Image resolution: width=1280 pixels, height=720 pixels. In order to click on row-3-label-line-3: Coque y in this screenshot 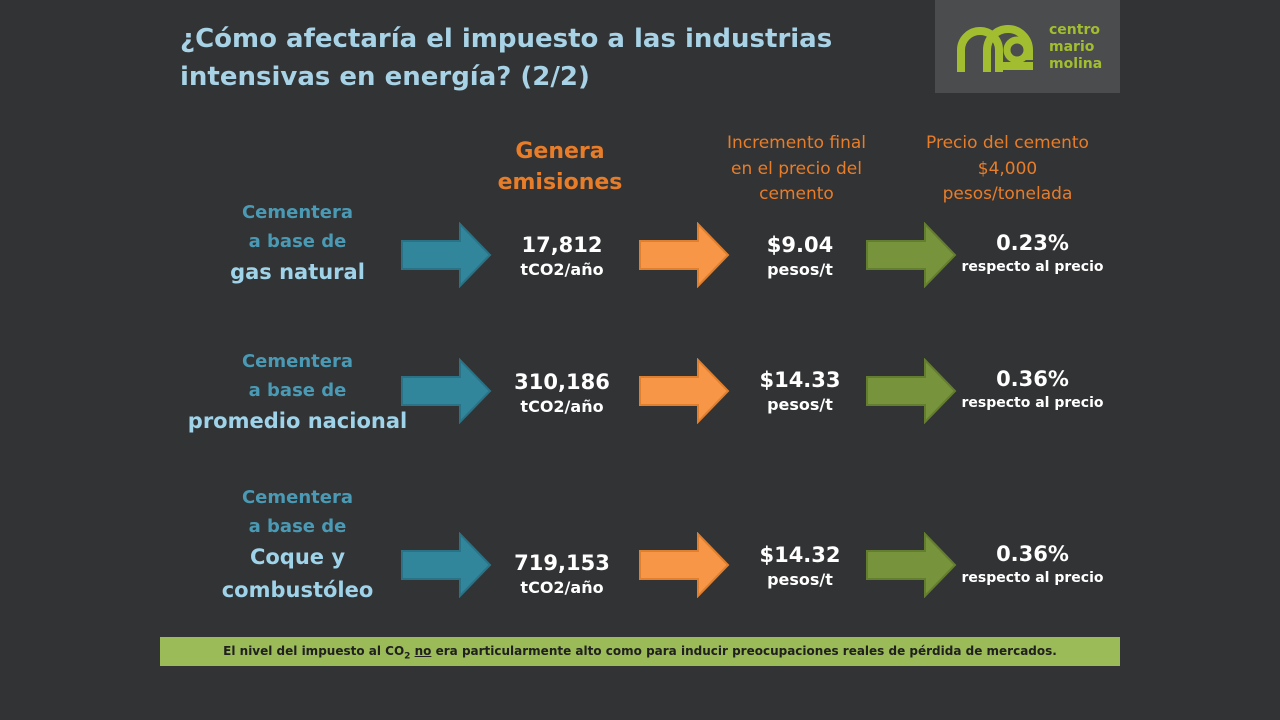, I will do `click(297, 557)`.